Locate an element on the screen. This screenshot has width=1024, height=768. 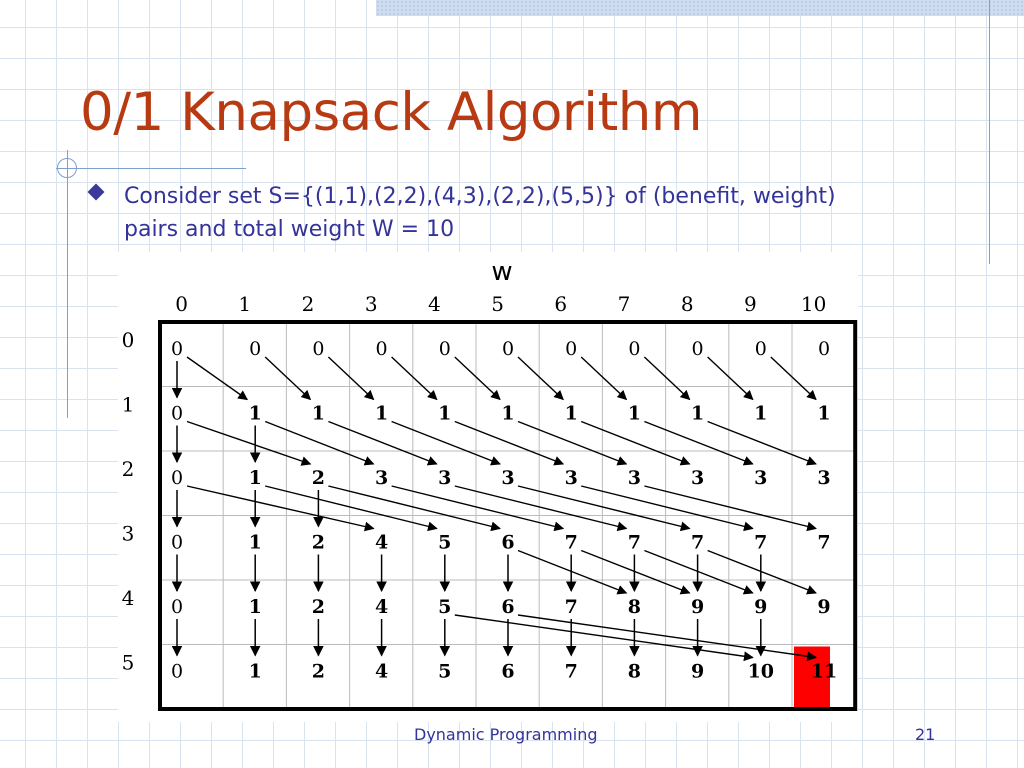
col-header: 0 is located at coordinates (181, 304).